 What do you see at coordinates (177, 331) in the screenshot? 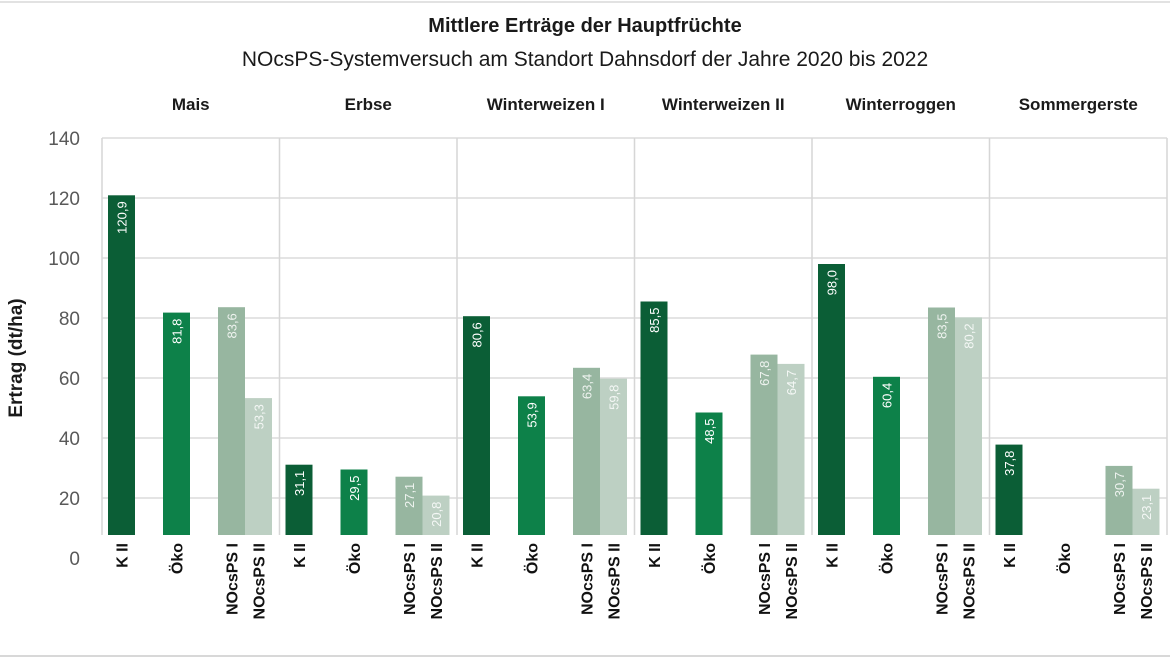
I see `data-label: 81,8` at bounding box center [177, 331].